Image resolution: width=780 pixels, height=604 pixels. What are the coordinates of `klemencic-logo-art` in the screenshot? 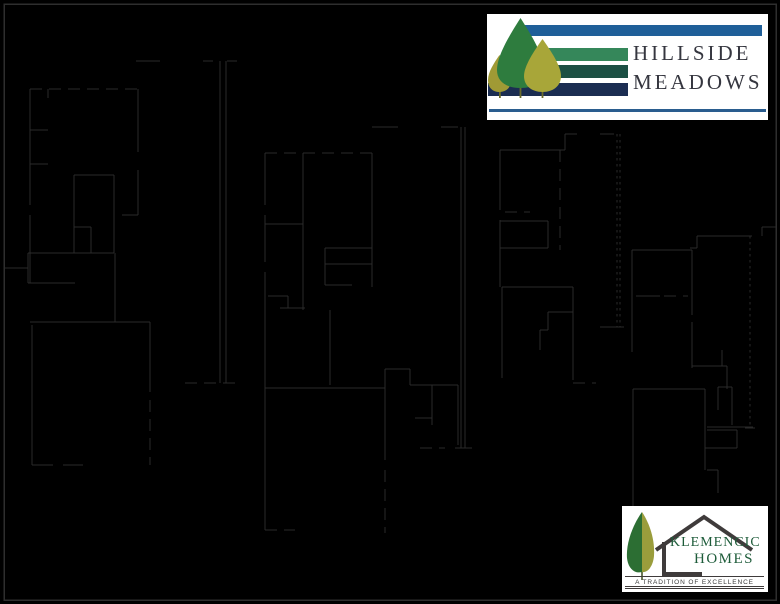 It's located at (690, 546).